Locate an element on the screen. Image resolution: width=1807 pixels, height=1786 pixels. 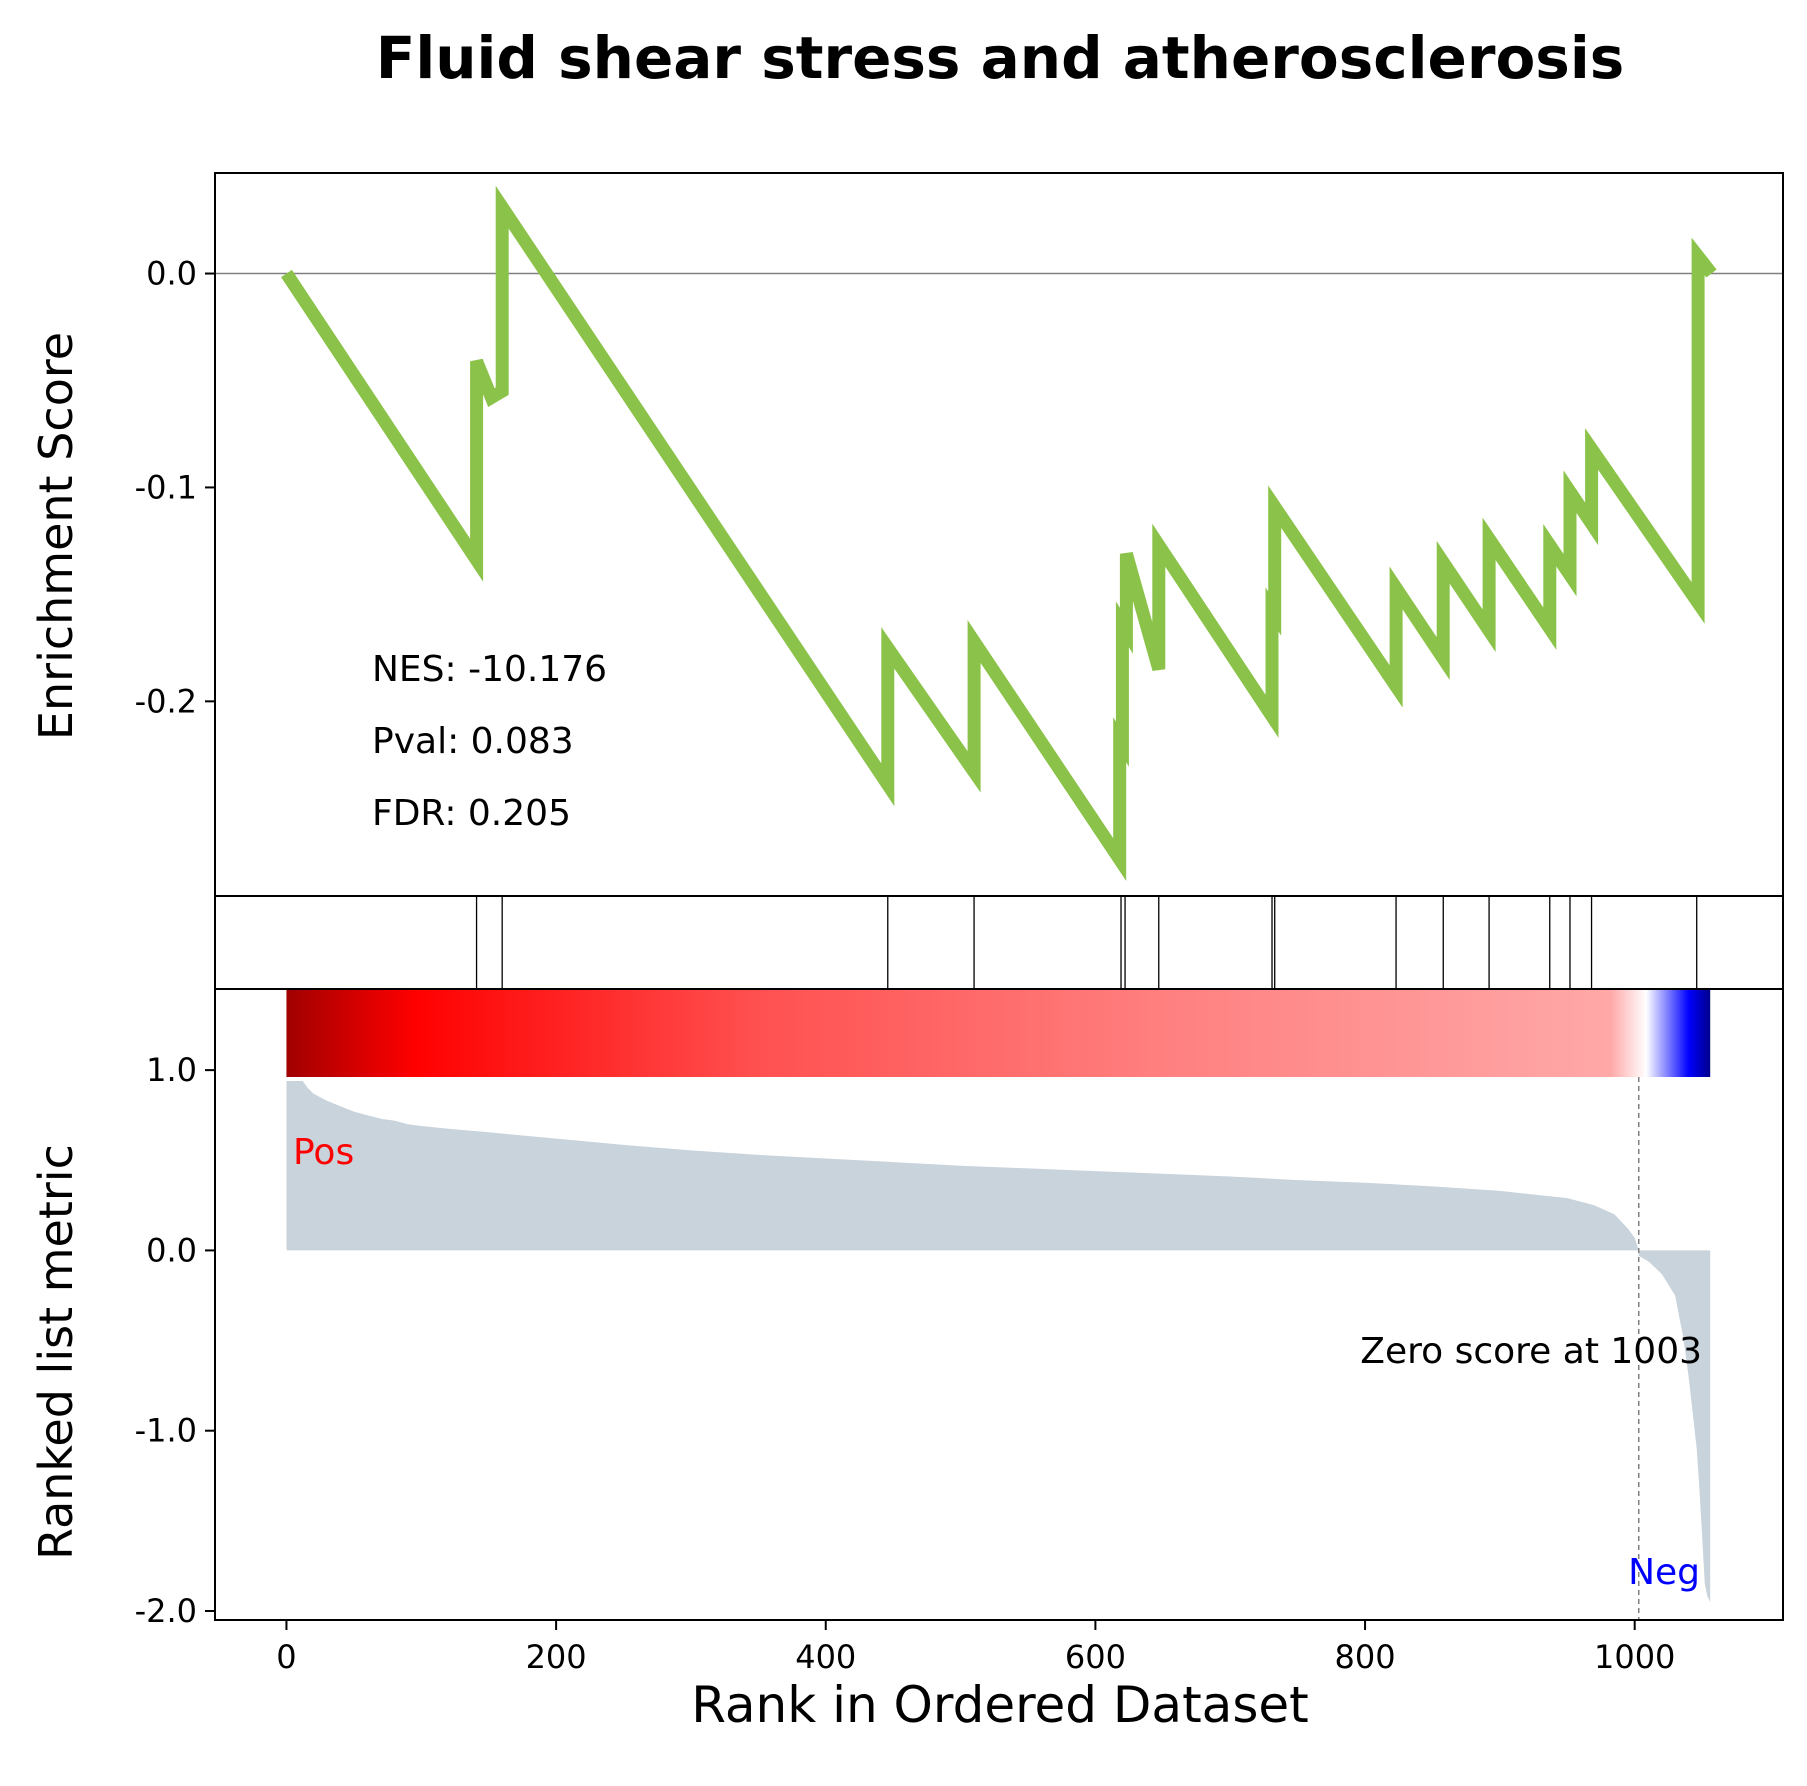
metric-y-tick-label: -2.0 is located at coordinates (166, 1611).